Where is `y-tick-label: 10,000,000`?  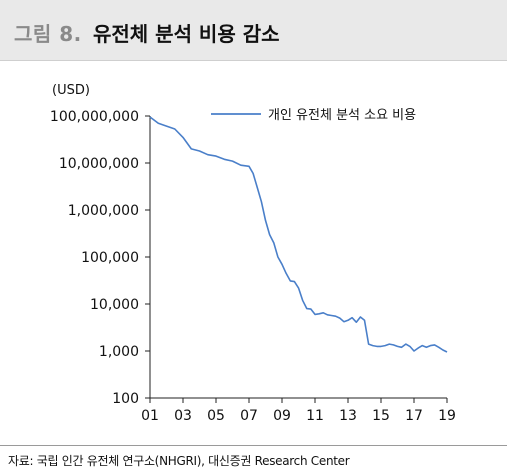 y-tick-label: 10,000,000 is located at coordinates (99, 164).